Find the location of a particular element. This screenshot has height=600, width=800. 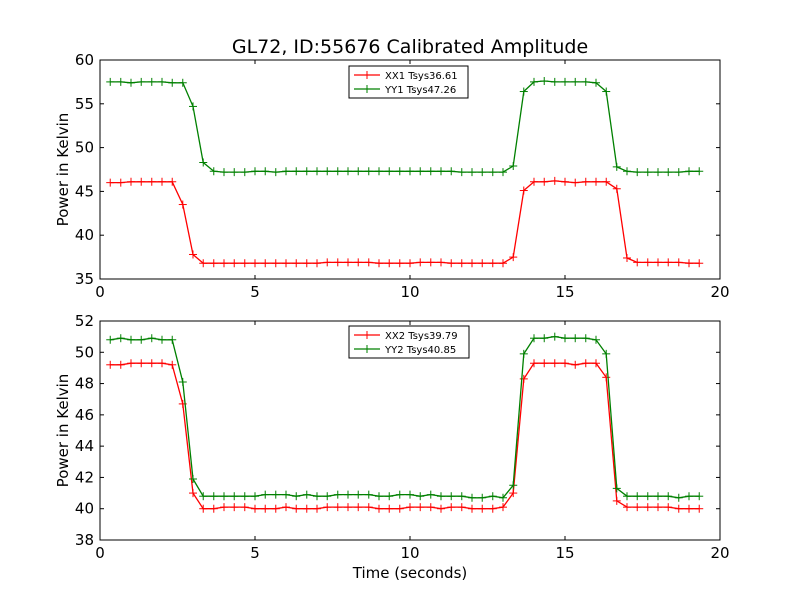

y-axis-label: Power in Kelvin is located at coordinates (63, 170).